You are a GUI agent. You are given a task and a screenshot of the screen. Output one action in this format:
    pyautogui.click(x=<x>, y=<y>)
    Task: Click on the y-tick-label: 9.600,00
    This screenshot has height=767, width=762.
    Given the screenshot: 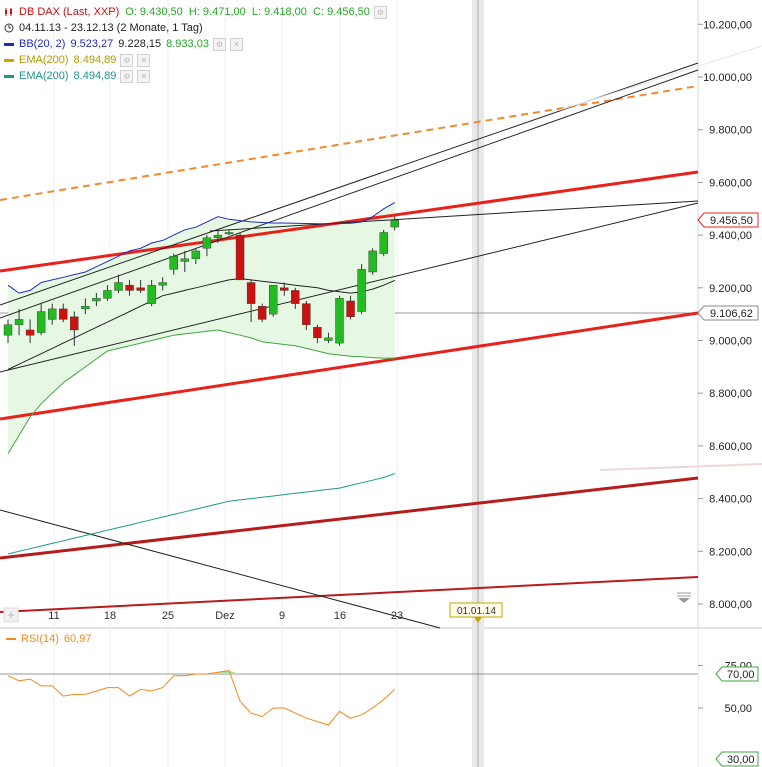 What is the action you would take?
    pyautogui.click(x=730, y=183)
    